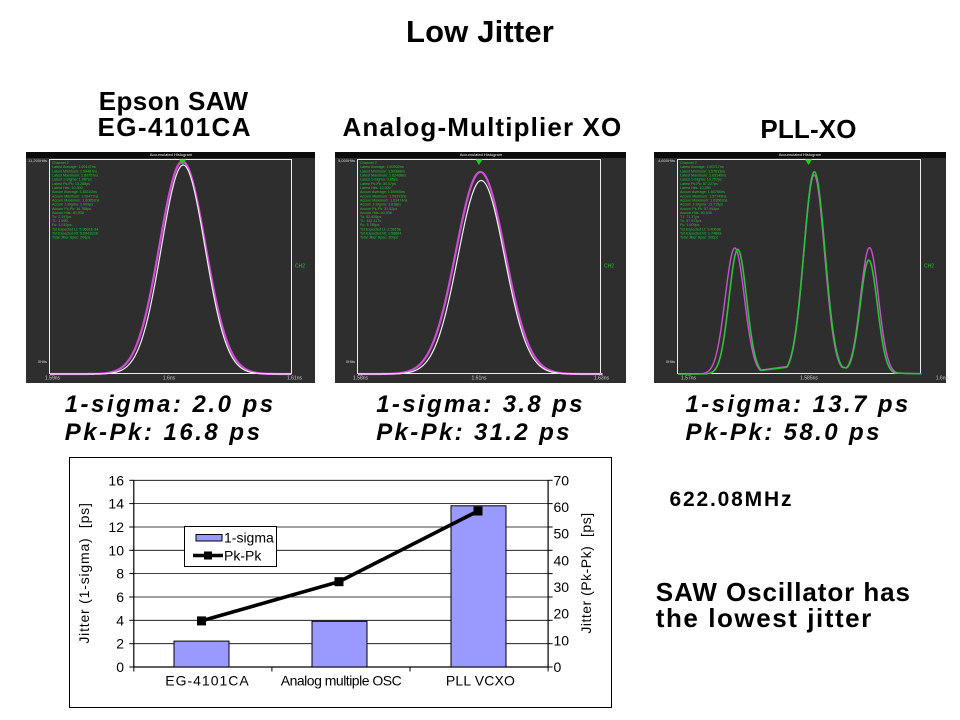 Image resolution: width=960 pixels, height=720 pixels. I want to click on svg-text: 1-sigma, so click(249, 538).